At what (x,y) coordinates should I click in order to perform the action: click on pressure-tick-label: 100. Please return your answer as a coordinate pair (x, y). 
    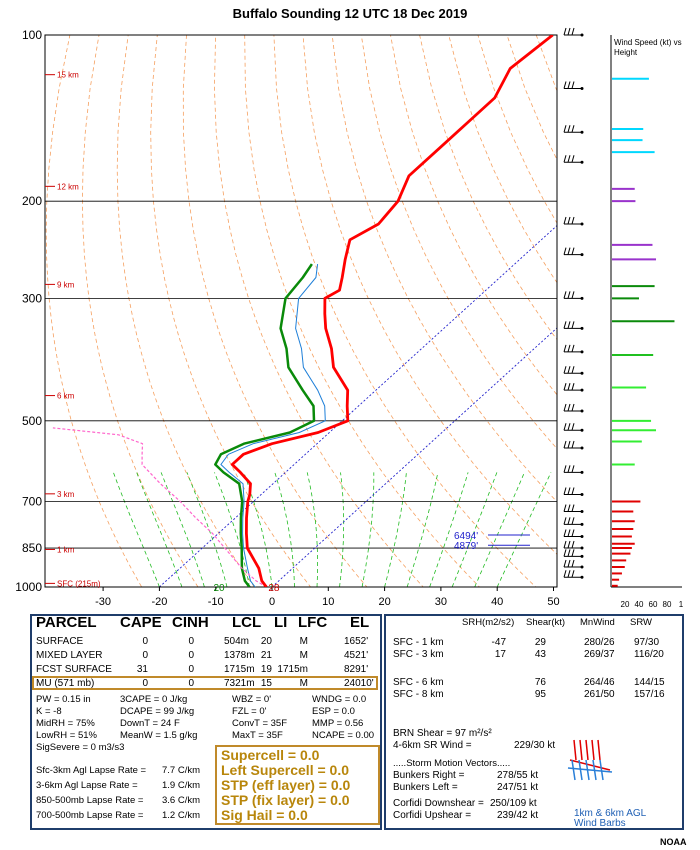
    Looking at the image, I should click on (32, 35).